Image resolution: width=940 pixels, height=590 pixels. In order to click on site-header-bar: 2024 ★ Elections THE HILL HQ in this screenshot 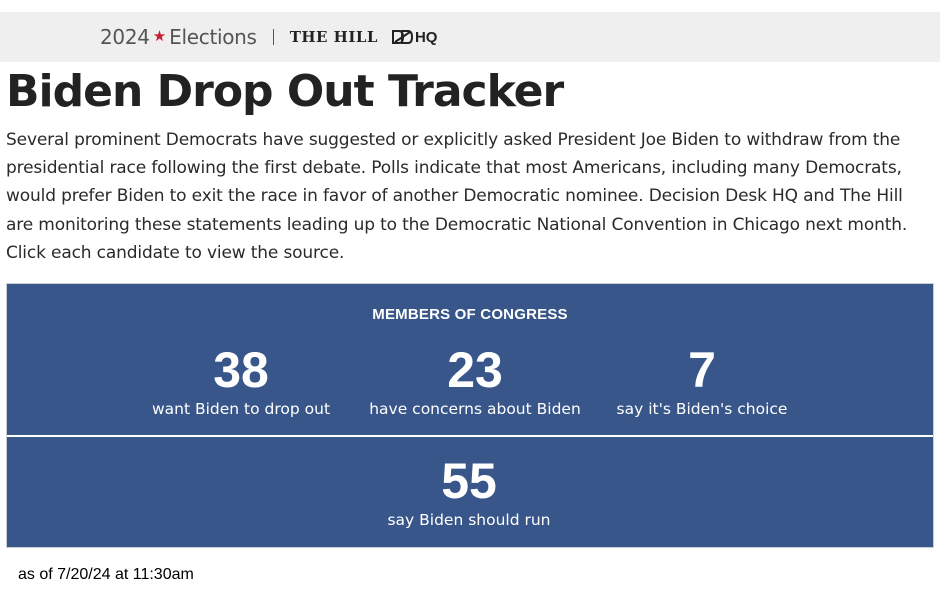, I will do `click(470, 37)`.